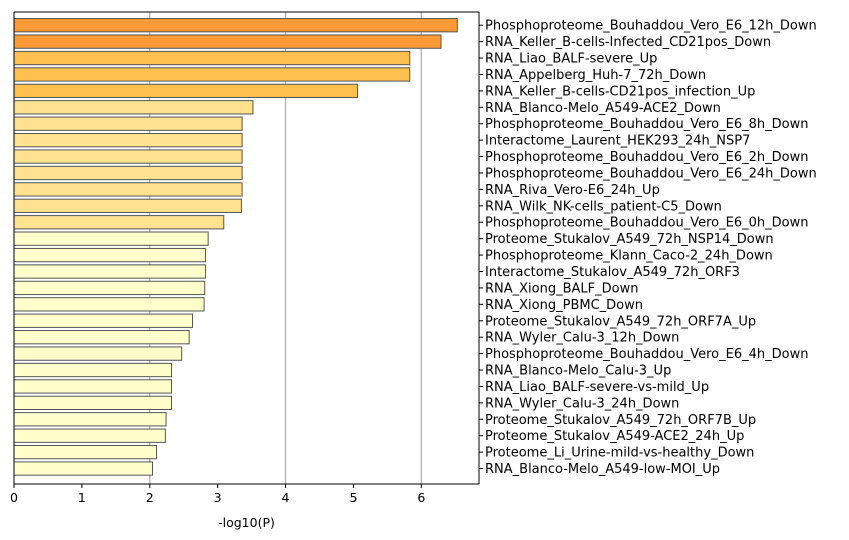 This screenshot has width=849, height=540. What do you see at coordinates (571, 59) in the screenshot?
I see `category-label: RNA_Liao_BALF-severe_Up` at bounding box center [571, 59].